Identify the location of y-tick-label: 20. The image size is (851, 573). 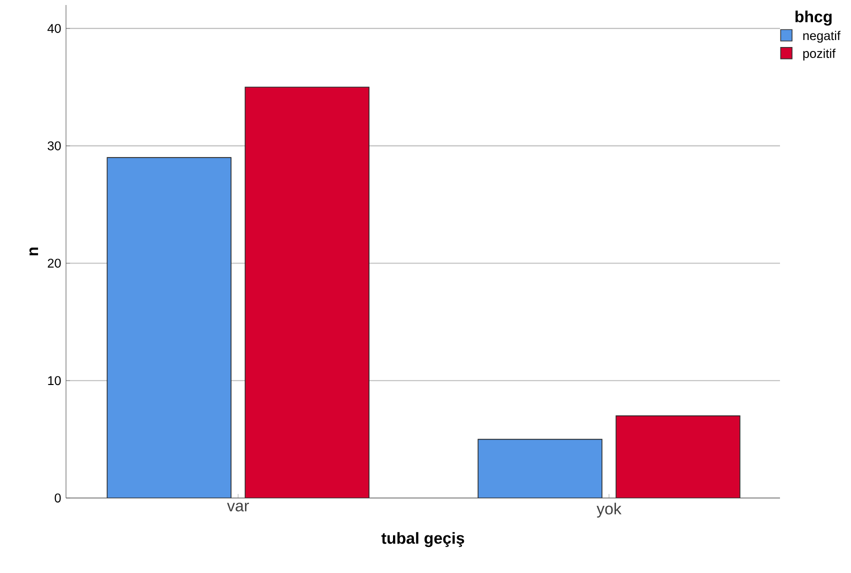
(54, 263).